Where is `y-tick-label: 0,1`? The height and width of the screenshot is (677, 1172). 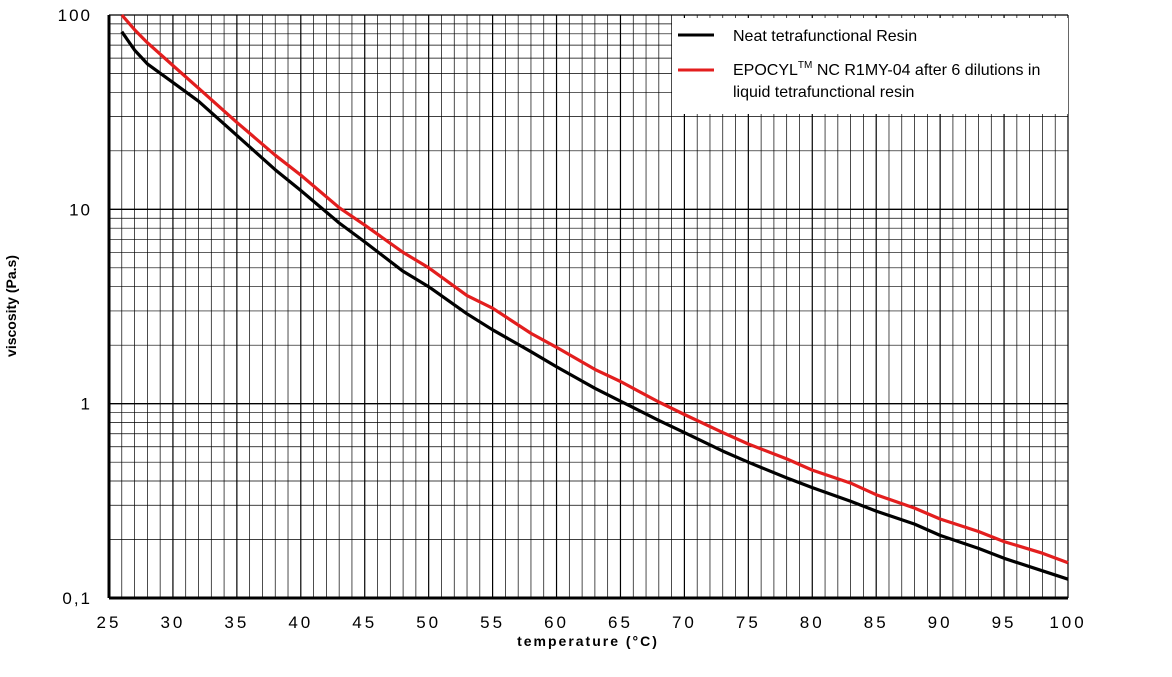 y-tick-label: 0,1 is located at coordinates (77, 598).